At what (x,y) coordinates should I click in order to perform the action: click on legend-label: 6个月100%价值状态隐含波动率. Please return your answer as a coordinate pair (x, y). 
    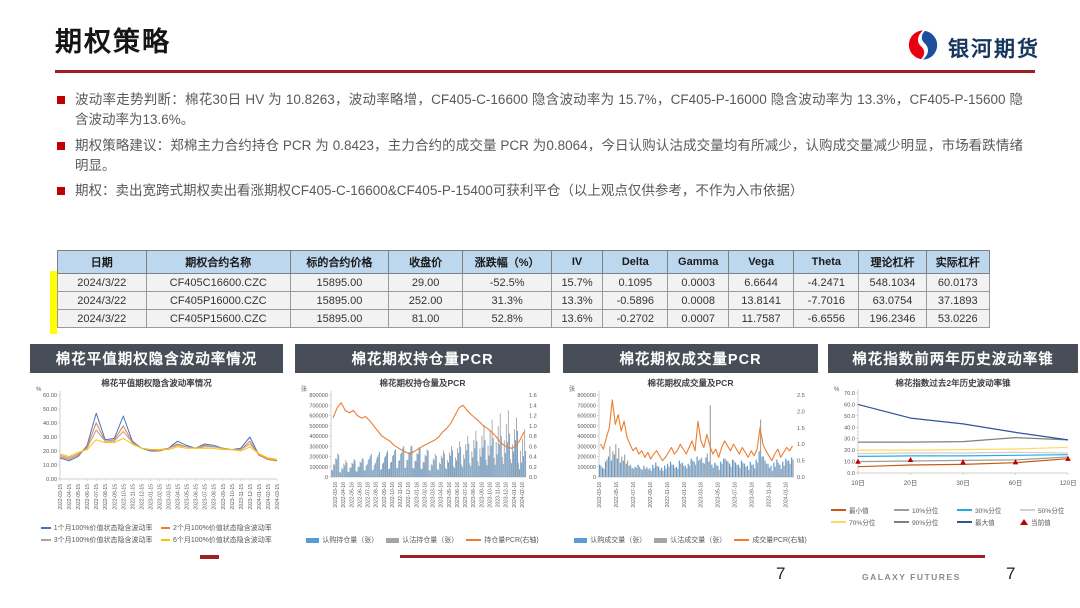
    Looking at the image, I should click on (222, 540).